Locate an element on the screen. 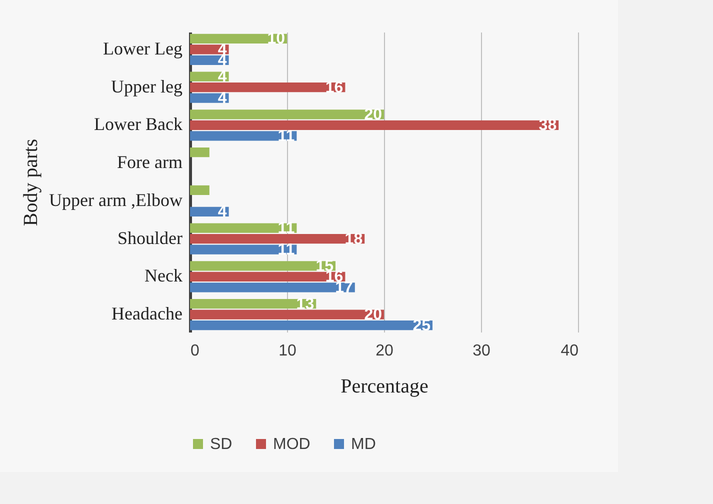 The width and height of the screenshot is (713, 504). y-tick-label: Neck is located at coordinates (163, 276).